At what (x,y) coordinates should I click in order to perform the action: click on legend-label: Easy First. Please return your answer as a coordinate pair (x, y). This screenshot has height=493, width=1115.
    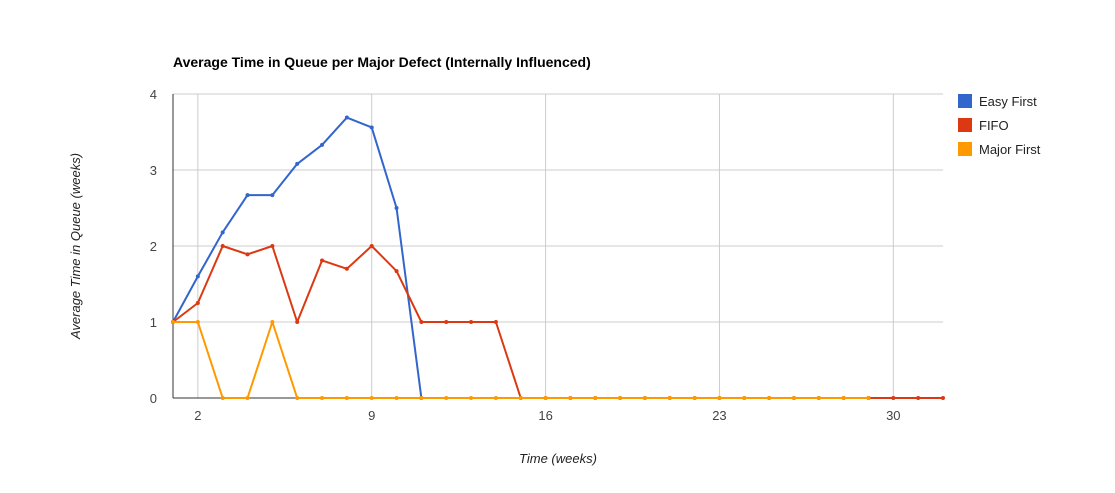
    Looking at the image, I should click on (1008, 101).